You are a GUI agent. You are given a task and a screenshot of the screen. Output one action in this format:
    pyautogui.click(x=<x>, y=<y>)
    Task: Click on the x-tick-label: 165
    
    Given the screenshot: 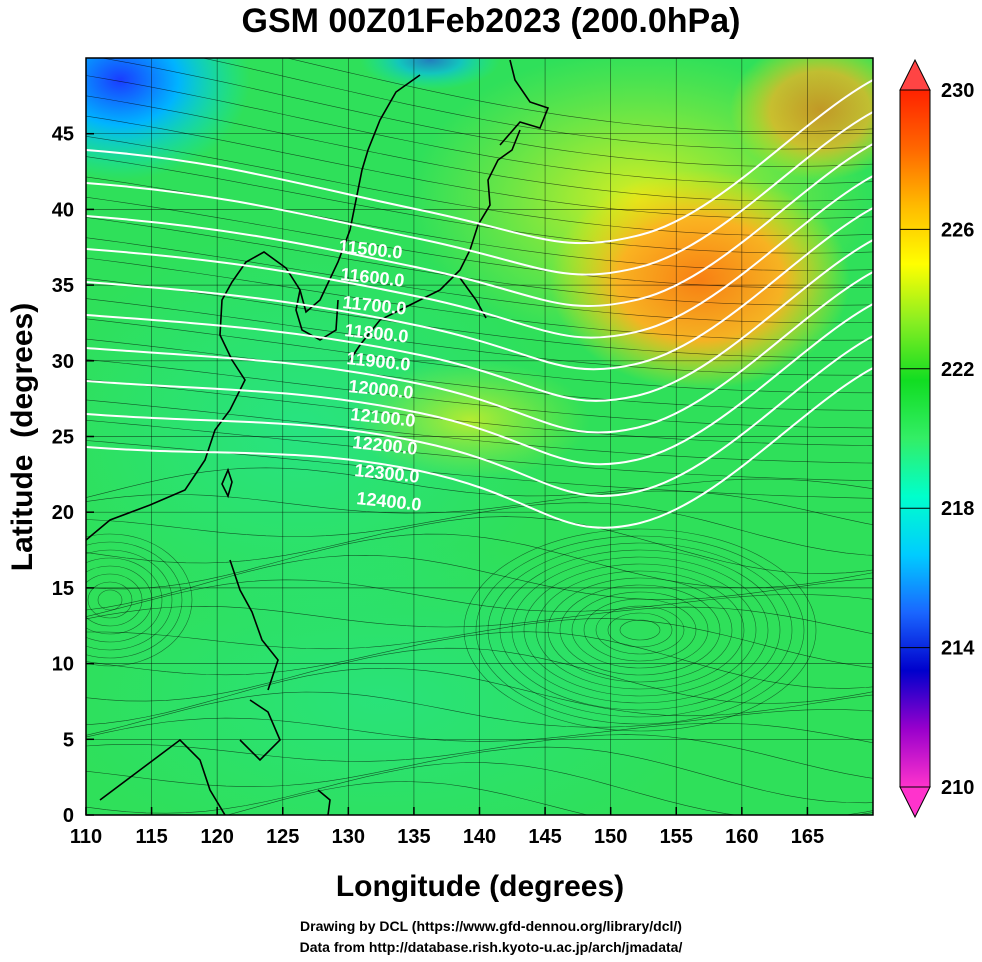 What is the action you would take?
    pyautogui.click(x=807, y=837)
    